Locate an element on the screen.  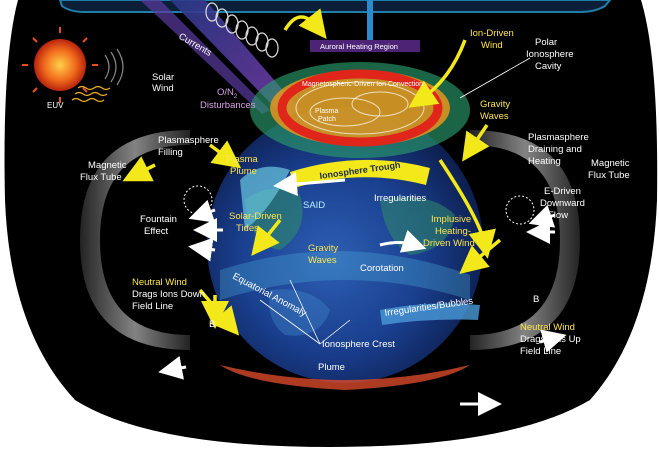
label-fountain-1: Fountain is located at coordinates (158, 219).